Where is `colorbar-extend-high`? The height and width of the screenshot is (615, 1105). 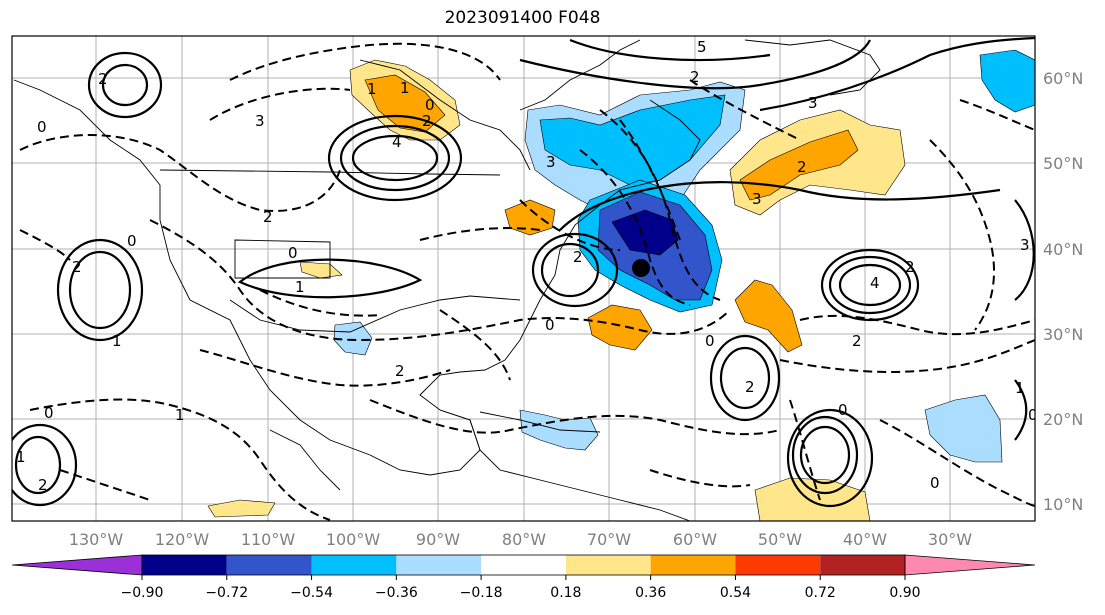
colorbar-extend-high is located at coordinates (970, 565).